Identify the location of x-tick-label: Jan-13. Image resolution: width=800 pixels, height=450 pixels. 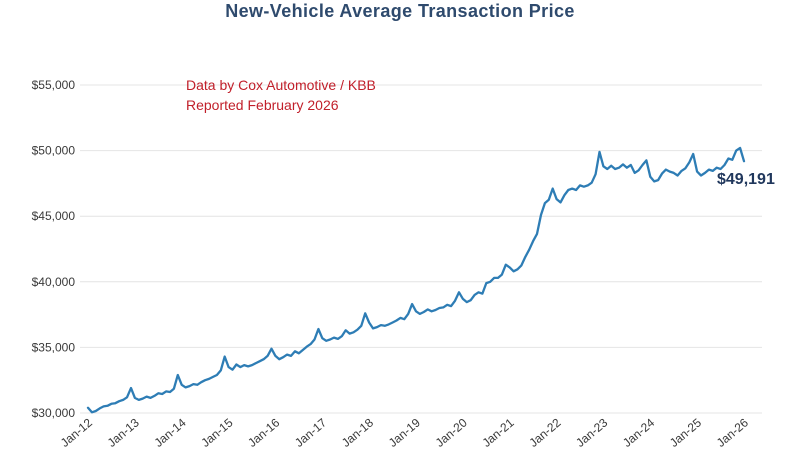
(123, 432).